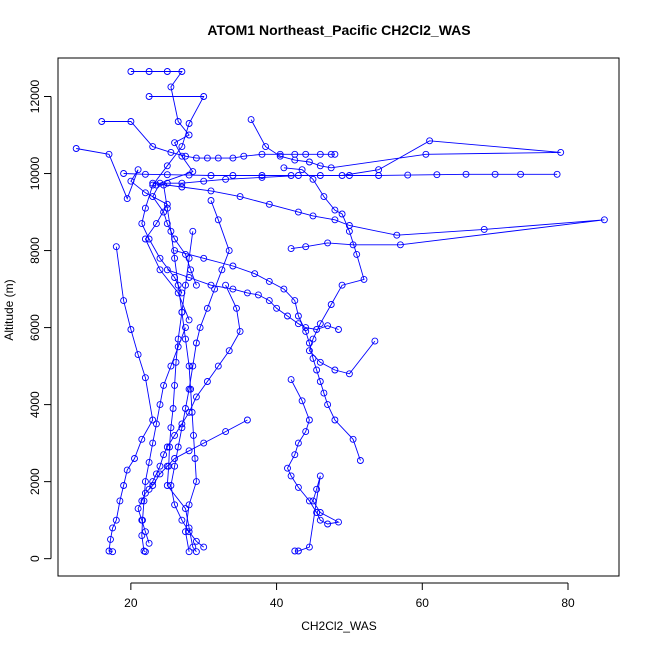 This screenshot has width=650, height=650. What do you see at coordinates (35, 327) in the screenshot?
I see `y-tick-label: 6000` at bounding box center [35, 327].